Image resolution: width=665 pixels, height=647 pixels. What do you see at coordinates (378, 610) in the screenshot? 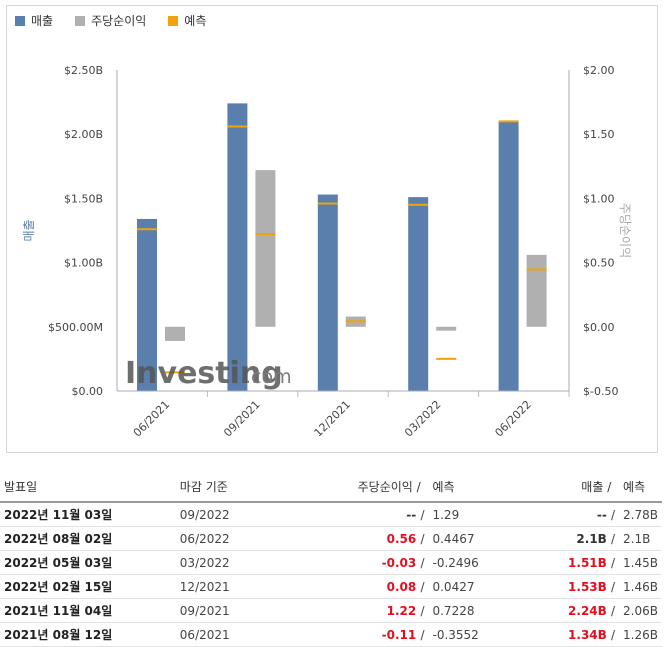
I see `eps-actual-cell: 1.22 /` at bounding box center [378, 610].